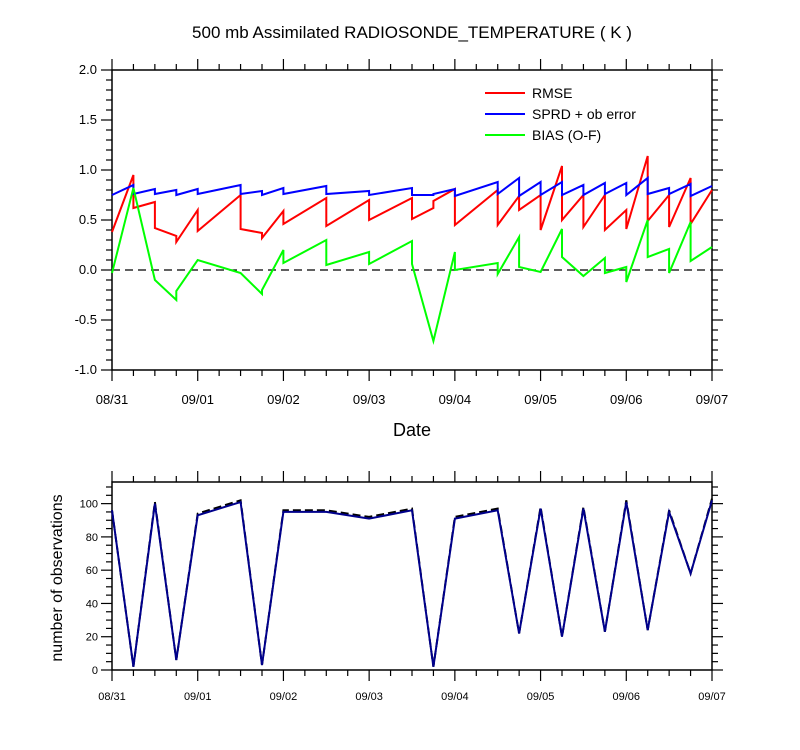 Image resolution: width=800 pixels, height=750 pixels. I want to click on top-chart-xlabel: Date, so click(412, 430).